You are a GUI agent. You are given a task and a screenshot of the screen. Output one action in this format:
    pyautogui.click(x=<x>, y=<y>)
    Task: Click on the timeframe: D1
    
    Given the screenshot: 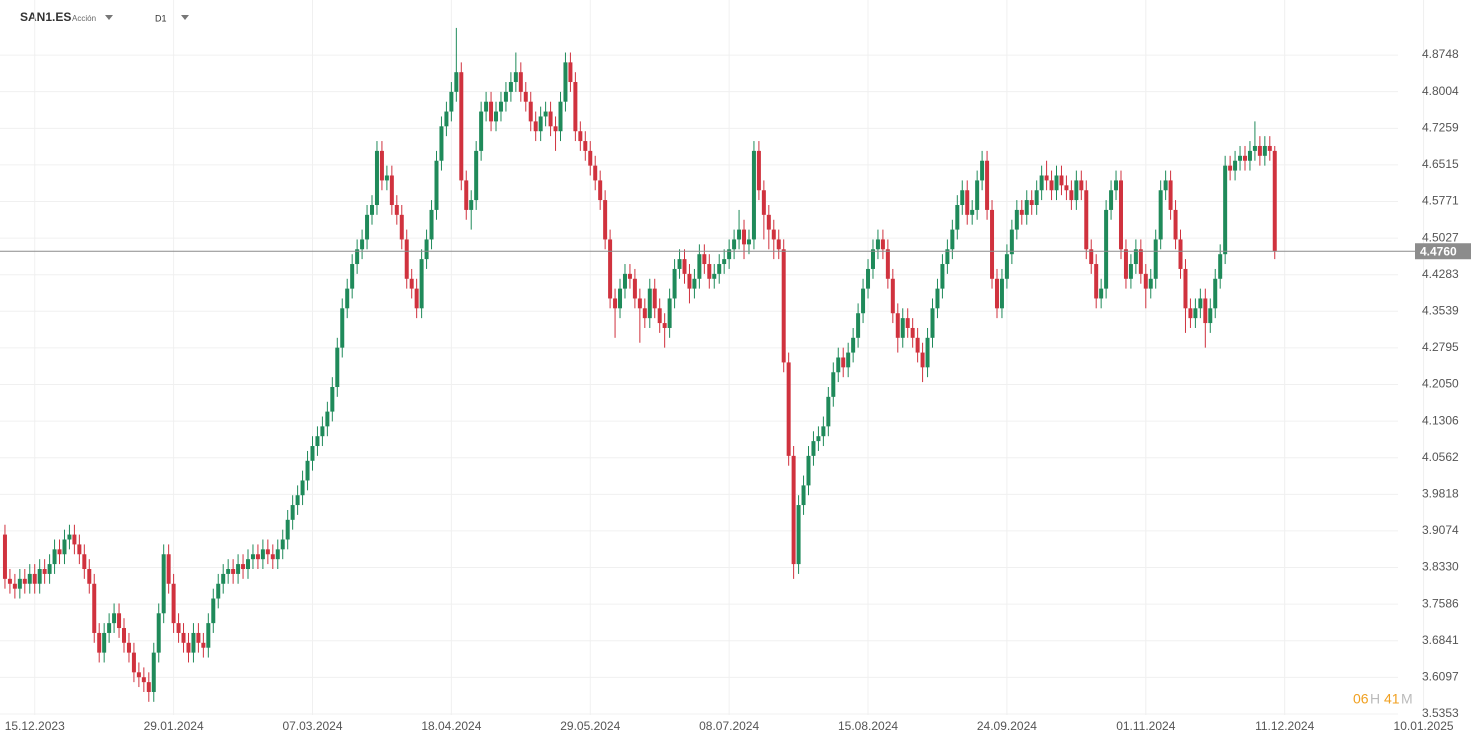 What is the action you would take?
    pyautogui.click(x=161, y=18)
    